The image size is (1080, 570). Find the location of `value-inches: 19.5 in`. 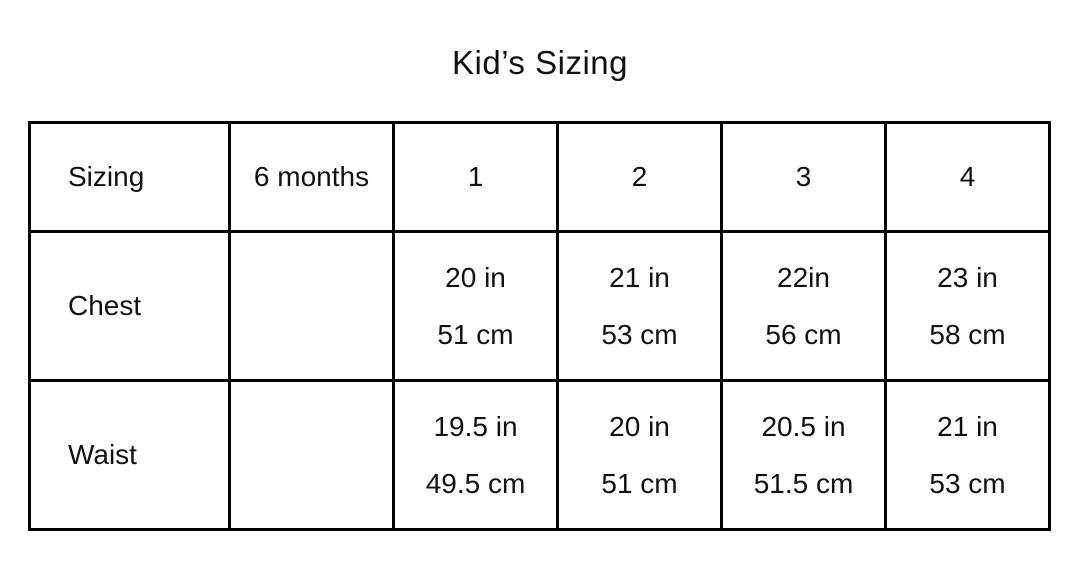

value-inches: 19.5 in is located at coordinates (475, 426).